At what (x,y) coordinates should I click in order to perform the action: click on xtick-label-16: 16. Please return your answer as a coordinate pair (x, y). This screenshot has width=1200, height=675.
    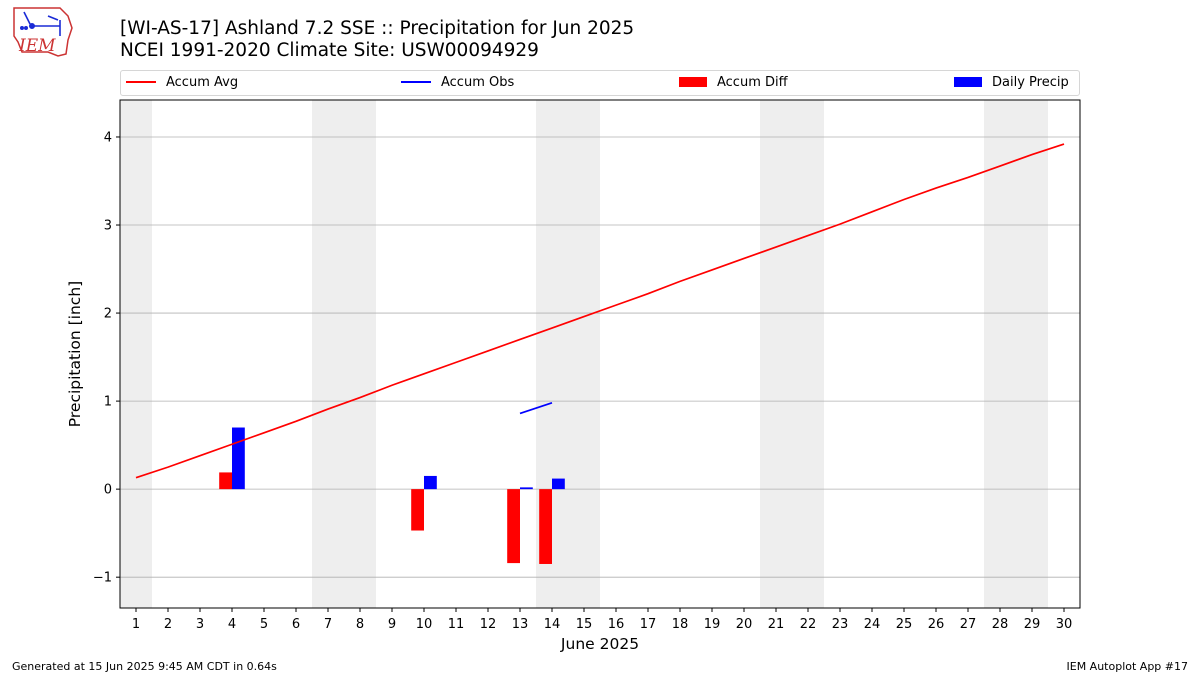
    Looking at the image, I should click on (616, 624).